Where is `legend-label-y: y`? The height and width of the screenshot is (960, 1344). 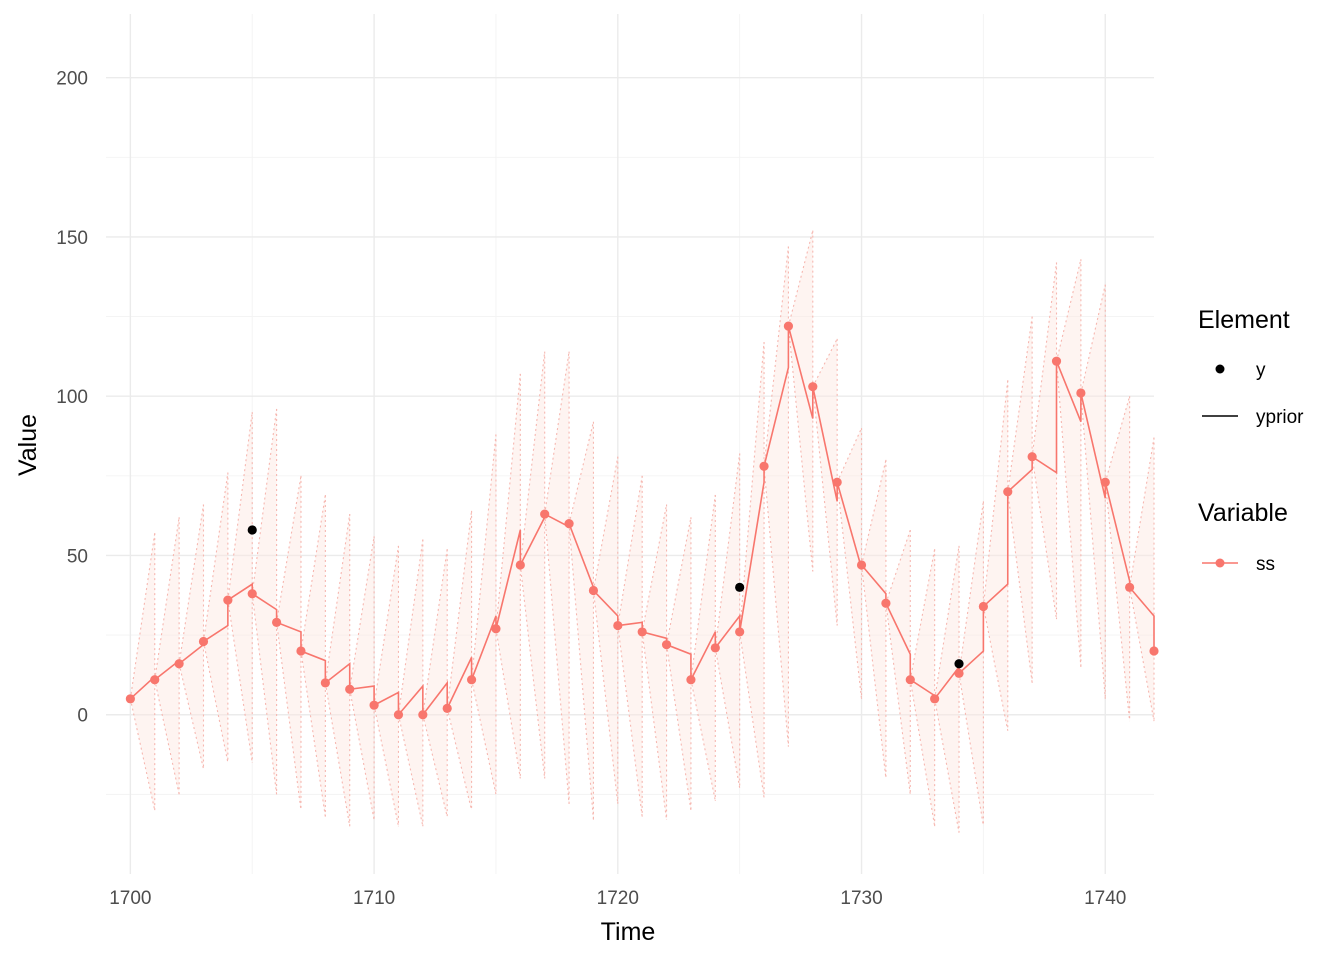
legend-label-y: y is located at coordinates (1261, 370).